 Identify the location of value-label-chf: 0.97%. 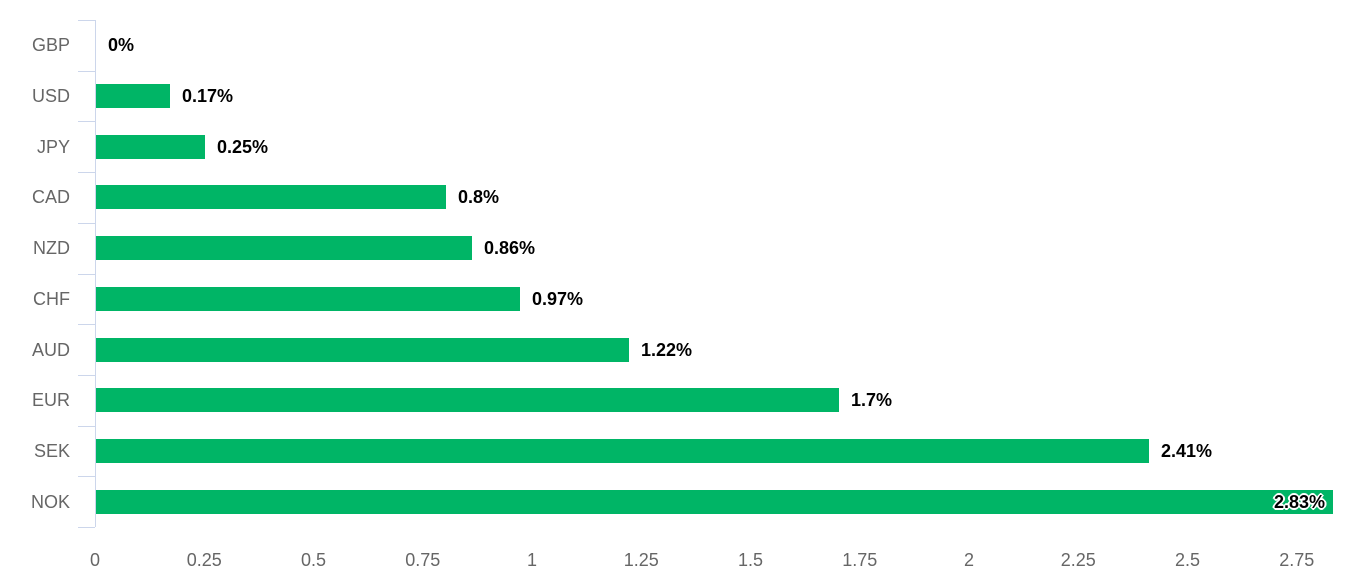
(558, 298).